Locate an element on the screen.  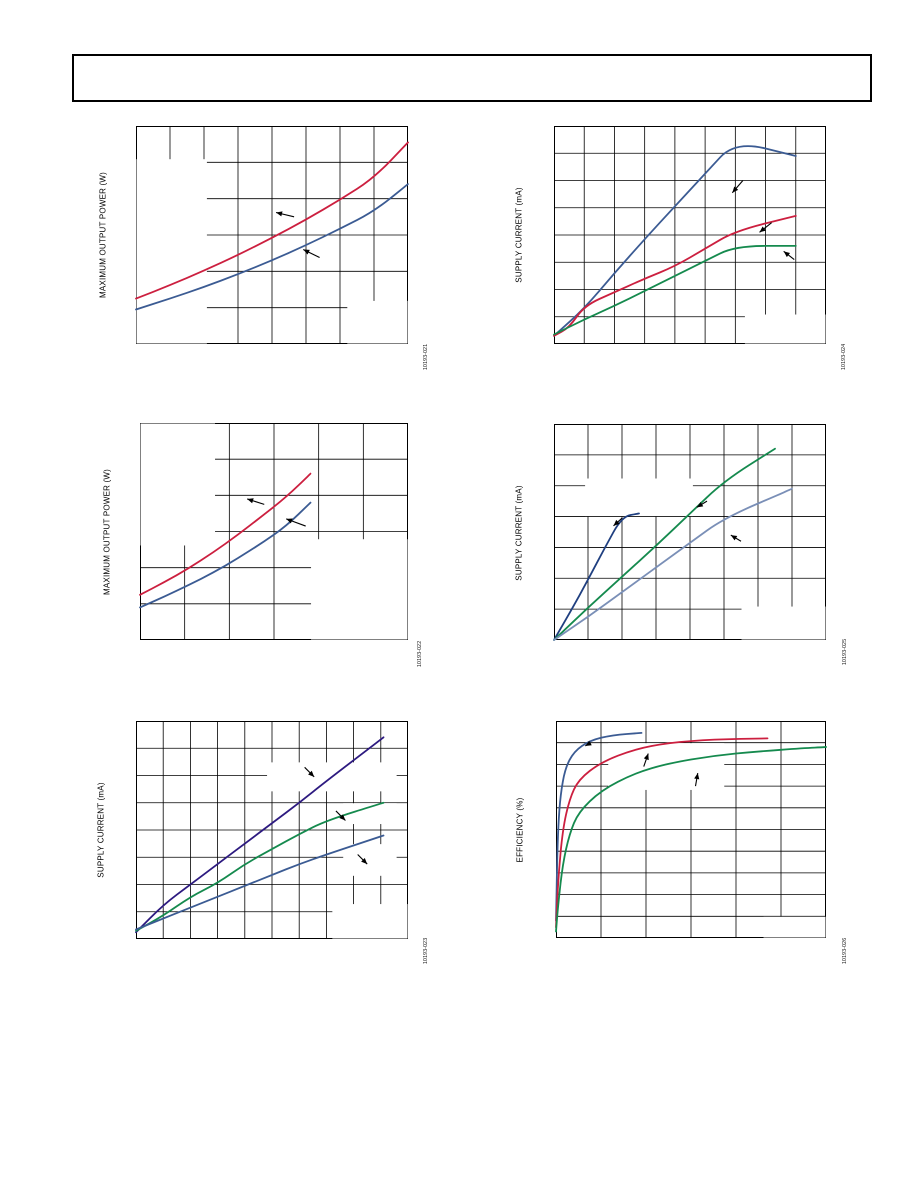
efficiency-chart is located at coordinates (691, 829).